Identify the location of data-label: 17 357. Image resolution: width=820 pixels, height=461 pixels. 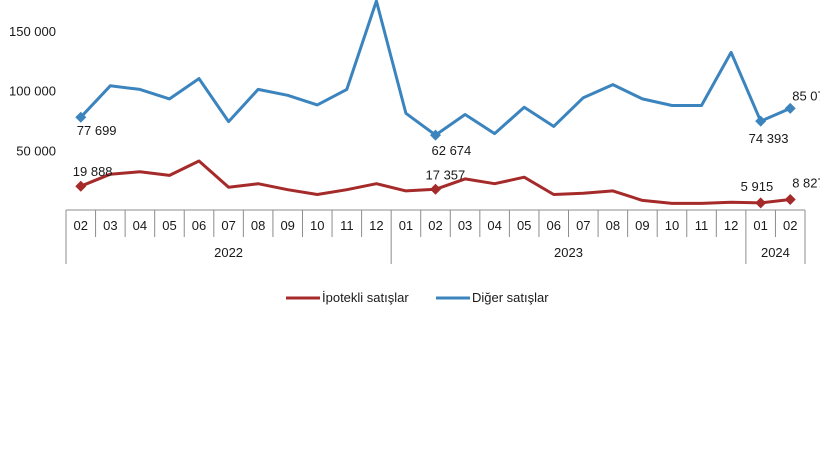
(446, 174).